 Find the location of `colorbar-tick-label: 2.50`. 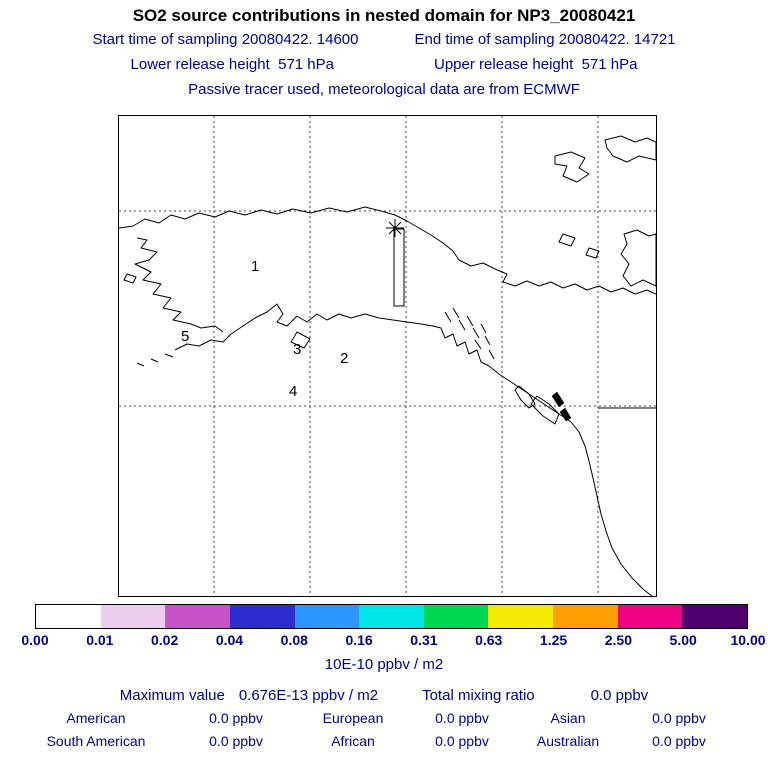

colorbar-tick-label: 2.50 is located at coordinates (618, 640).